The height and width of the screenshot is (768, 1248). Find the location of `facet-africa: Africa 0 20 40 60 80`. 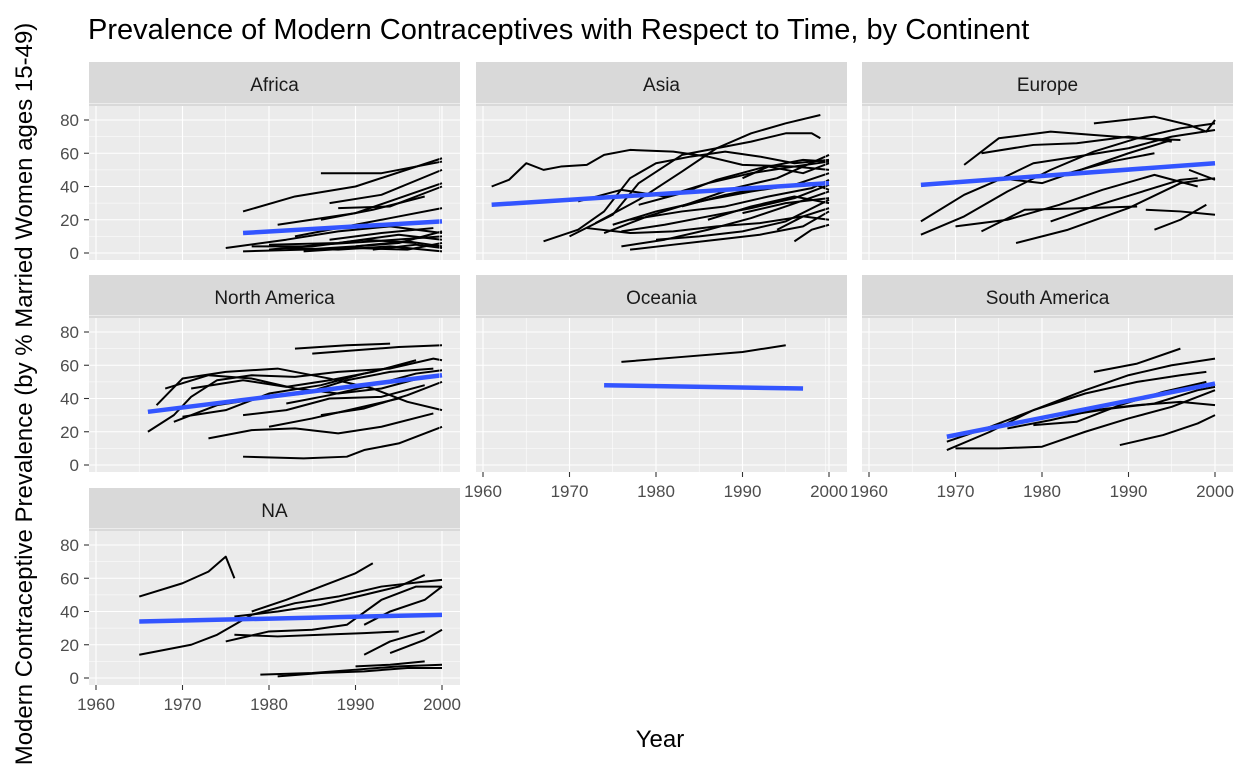

facet-africa: Africa 0 20 40 60 80 is located at coordinates (256, 162).